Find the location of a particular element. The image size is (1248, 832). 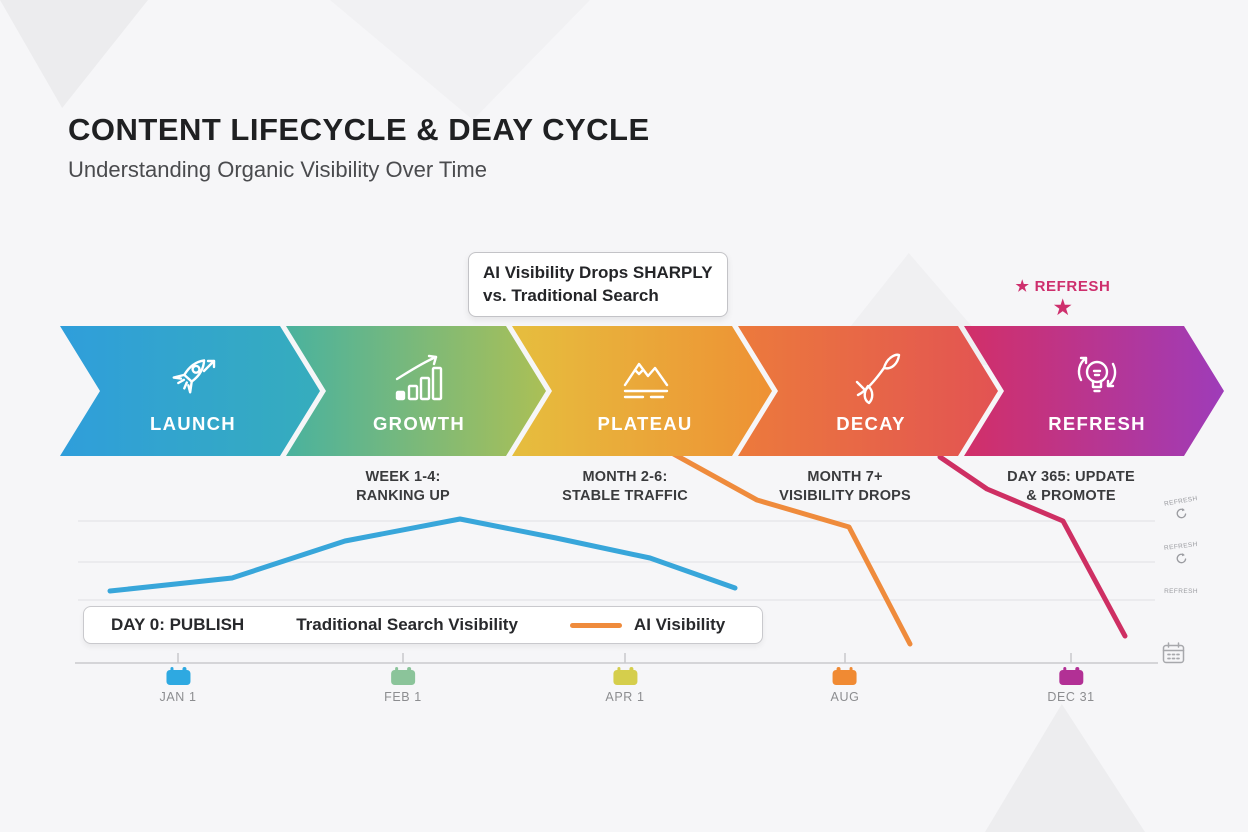

timeline-date-marker: AUG is located at coordinates (845, 685).